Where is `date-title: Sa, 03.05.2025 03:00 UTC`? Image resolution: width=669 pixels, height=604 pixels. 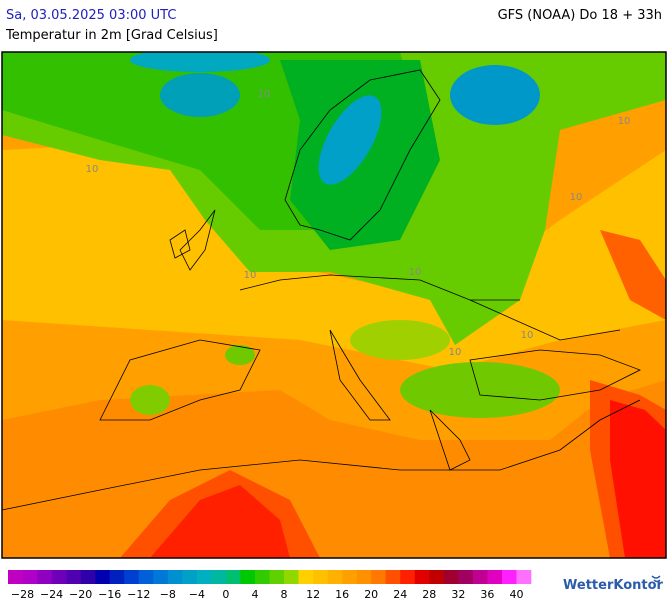 date-title: Sa, 03.05.2025 03:00 UTC is located at coordinates (91, 15).